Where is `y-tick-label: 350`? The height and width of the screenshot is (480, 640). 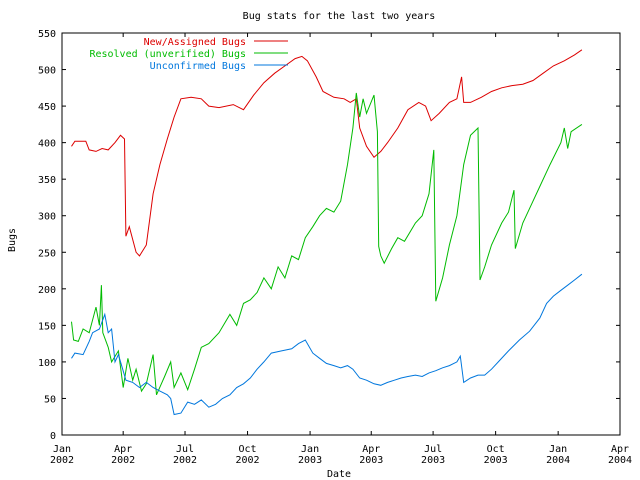 y-tick-label: 350 is located at coordinates (47, 180).